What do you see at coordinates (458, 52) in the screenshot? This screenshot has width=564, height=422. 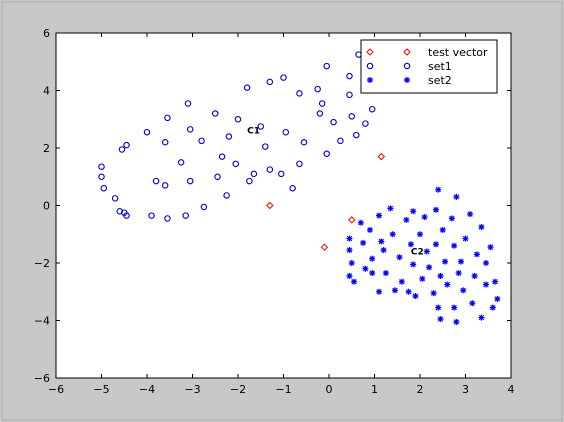 I see `legend-label: test vector` at bounding box center [458, 52].